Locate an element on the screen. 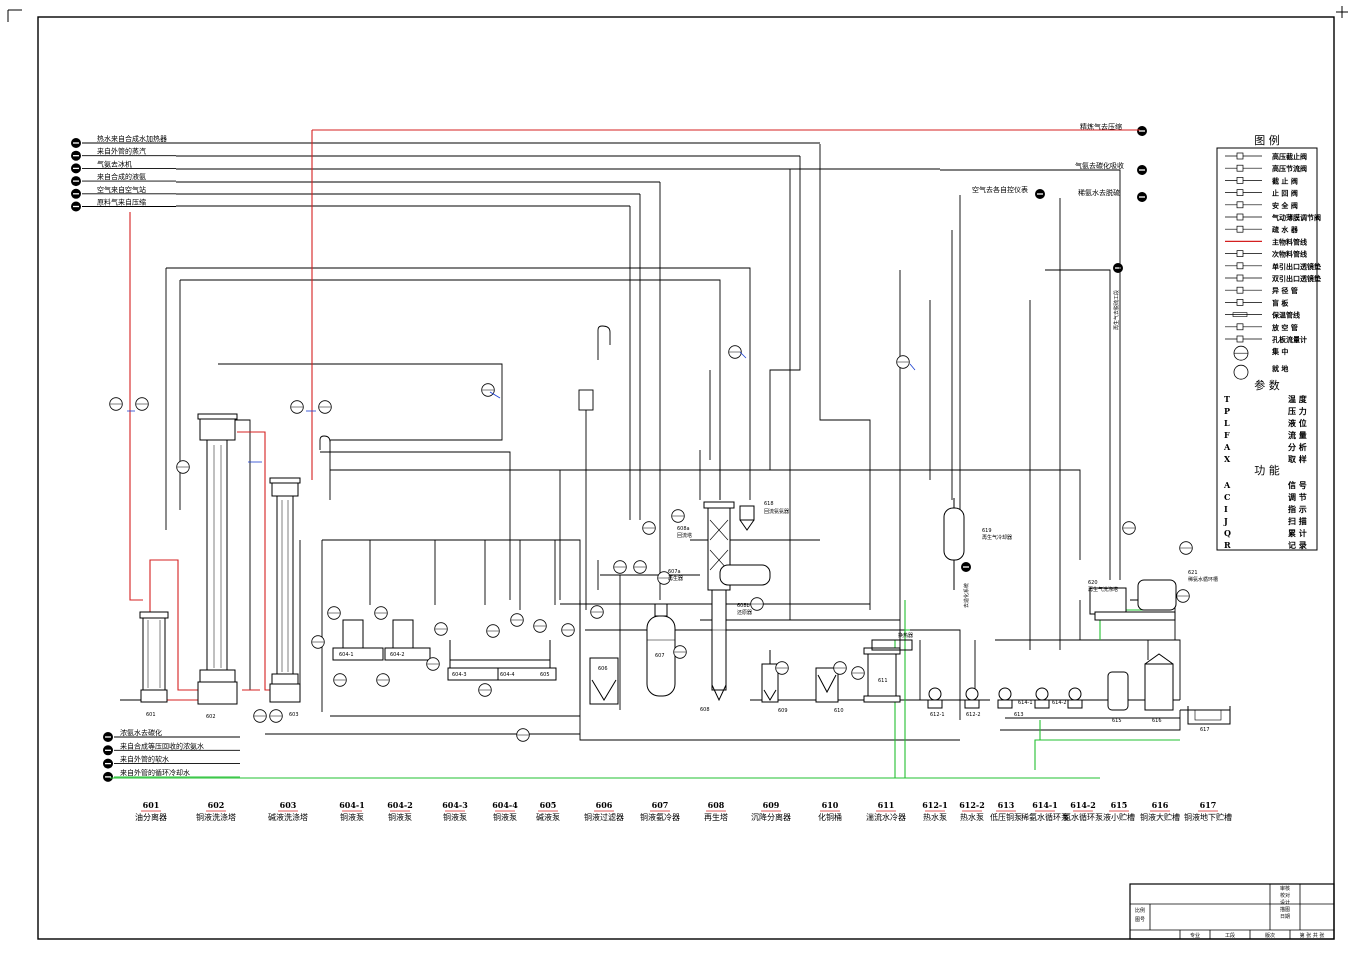 The height and width of the screenshot is (957, 1354). label-607a-name: 再生器 is located at coordinates (675, 578).